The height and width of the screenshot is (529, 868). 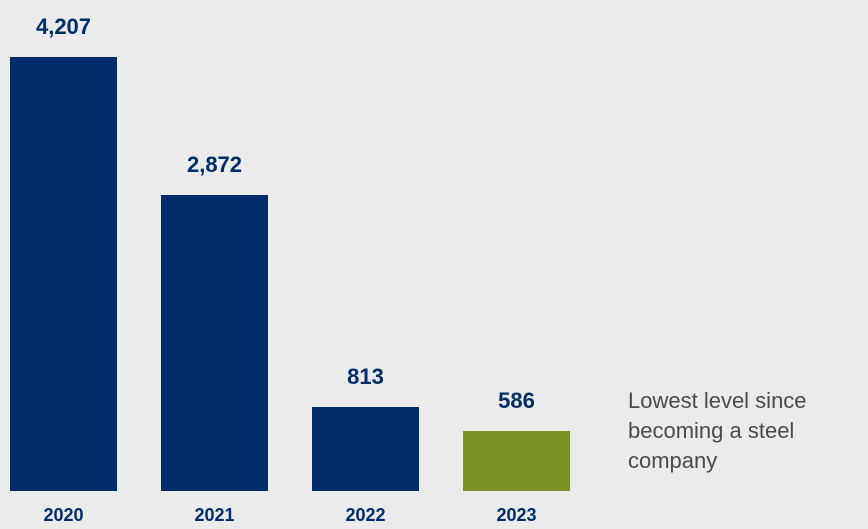 What do you see at coordinates (63, 274) in the screenshot?
I see `bar-2020` at bounding box center [63, 274].